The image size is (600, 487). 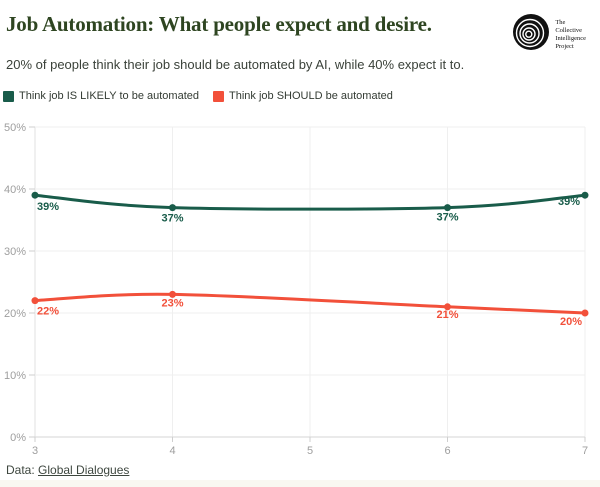 What do you see at coordinates (218, 96) in the screenshot?
I see `legend-swatch-should` at bounding box center [218, 96].